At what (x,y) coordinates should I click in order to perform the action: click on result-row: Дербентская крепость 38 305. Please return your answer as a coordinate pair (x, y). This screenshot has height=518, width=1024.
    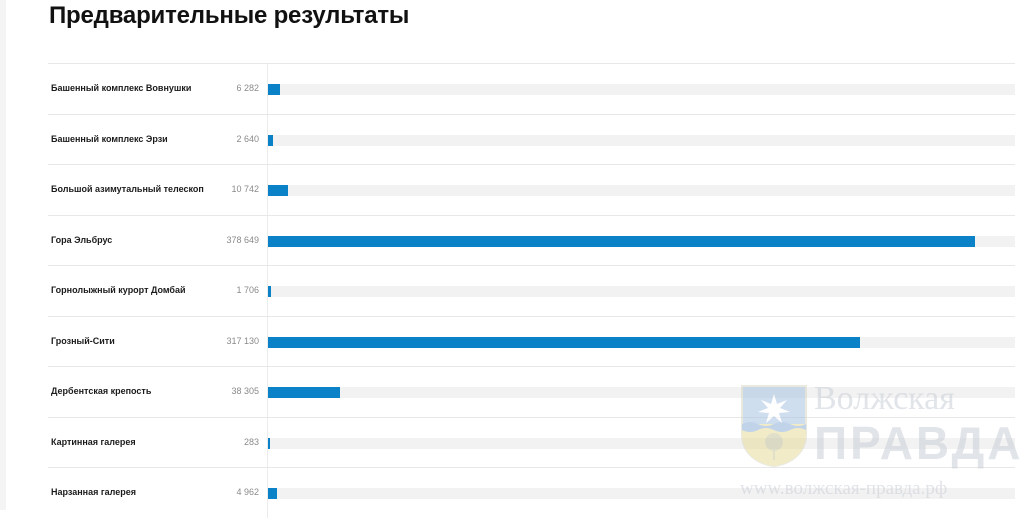
    Looking at the image, I should click on (531, 391).